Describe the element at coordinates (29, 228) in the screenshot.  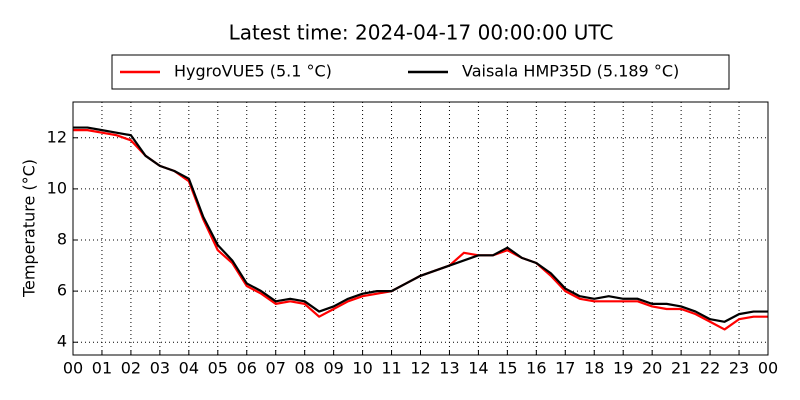
I see `y-axis-label: Temperature (°C)` at that location.